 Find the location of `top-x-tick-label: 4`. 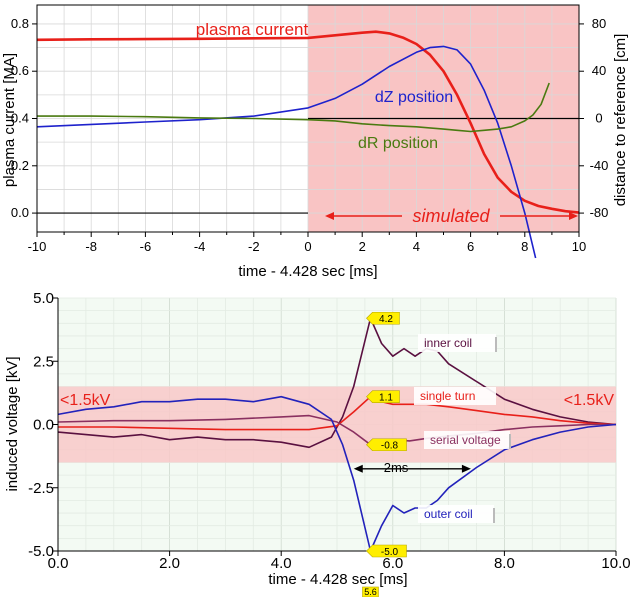

top-x-tick-label: 4 is located at coordinates (416, 246).